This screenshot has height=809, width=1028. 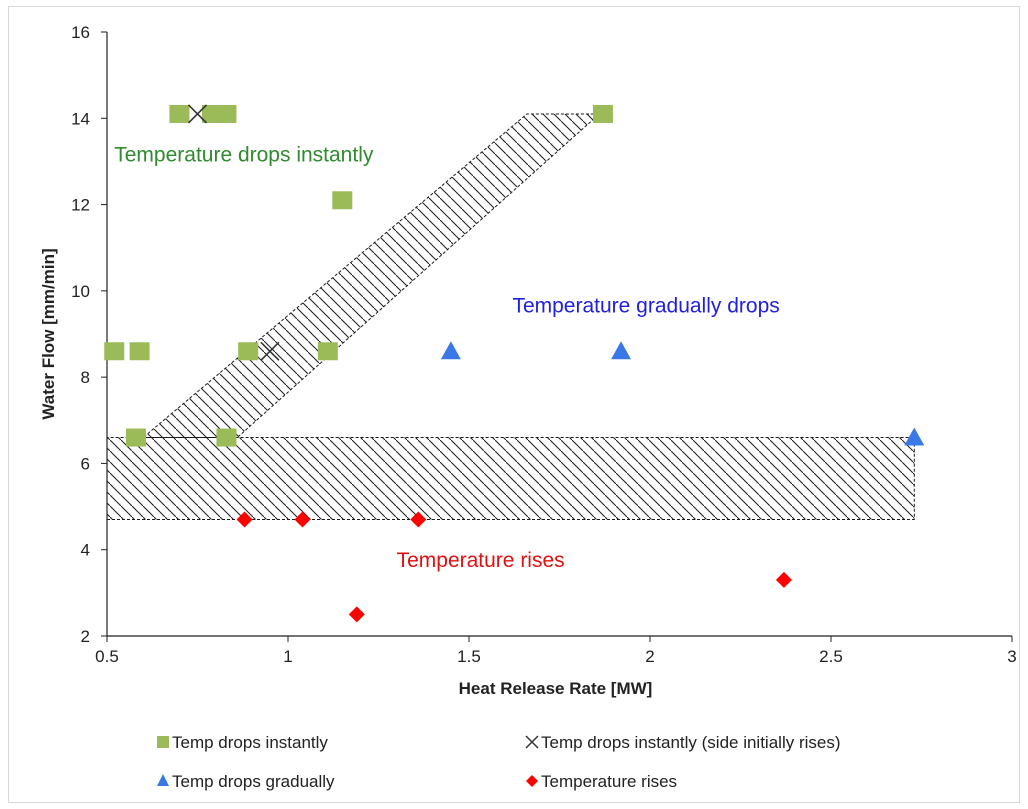 I want to click on region-annotation: Temperature drops instantly, so click(x=244, y=154).